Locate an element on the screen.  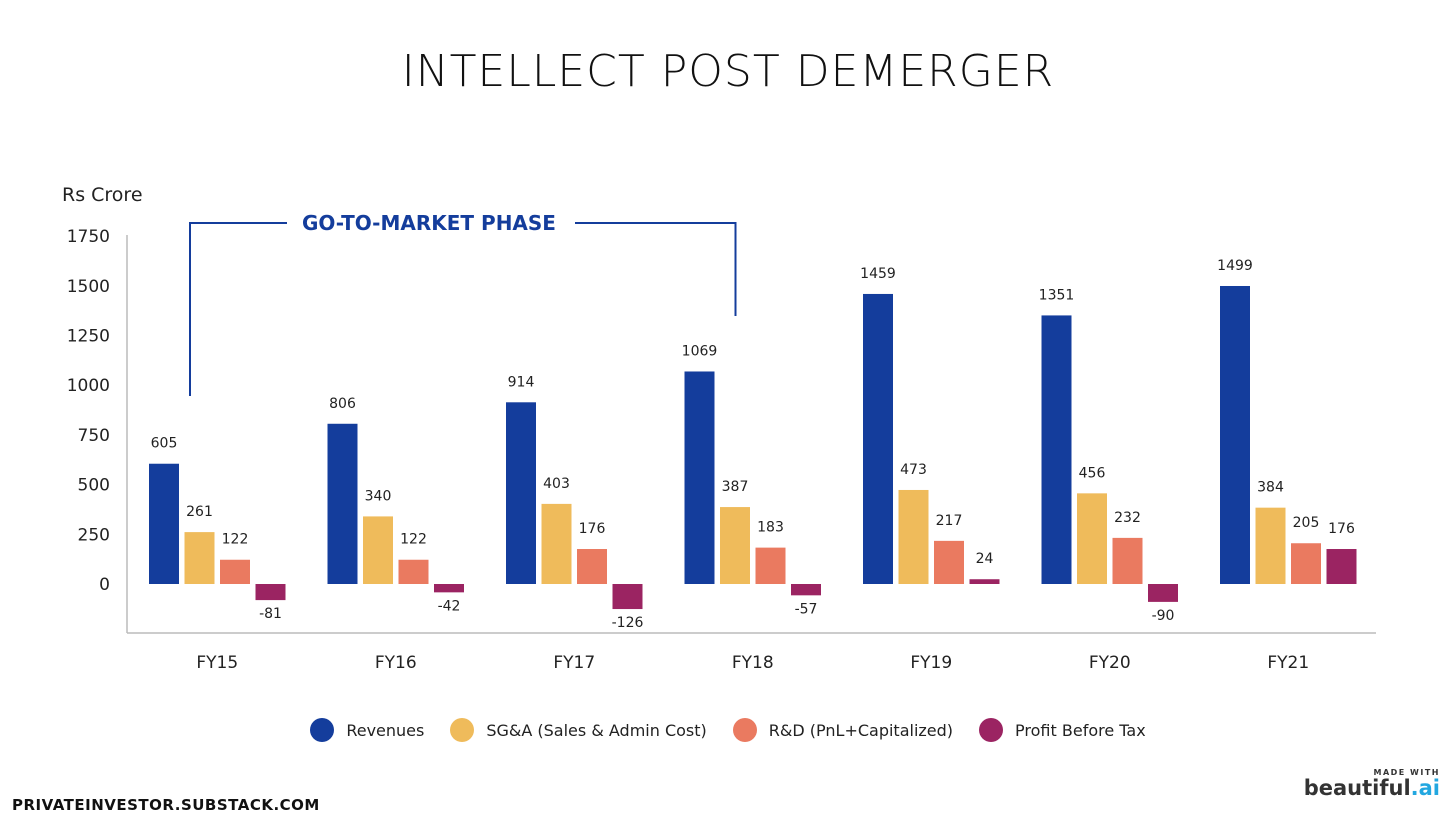
data-label: 24 is located at coordinates (985, 559).